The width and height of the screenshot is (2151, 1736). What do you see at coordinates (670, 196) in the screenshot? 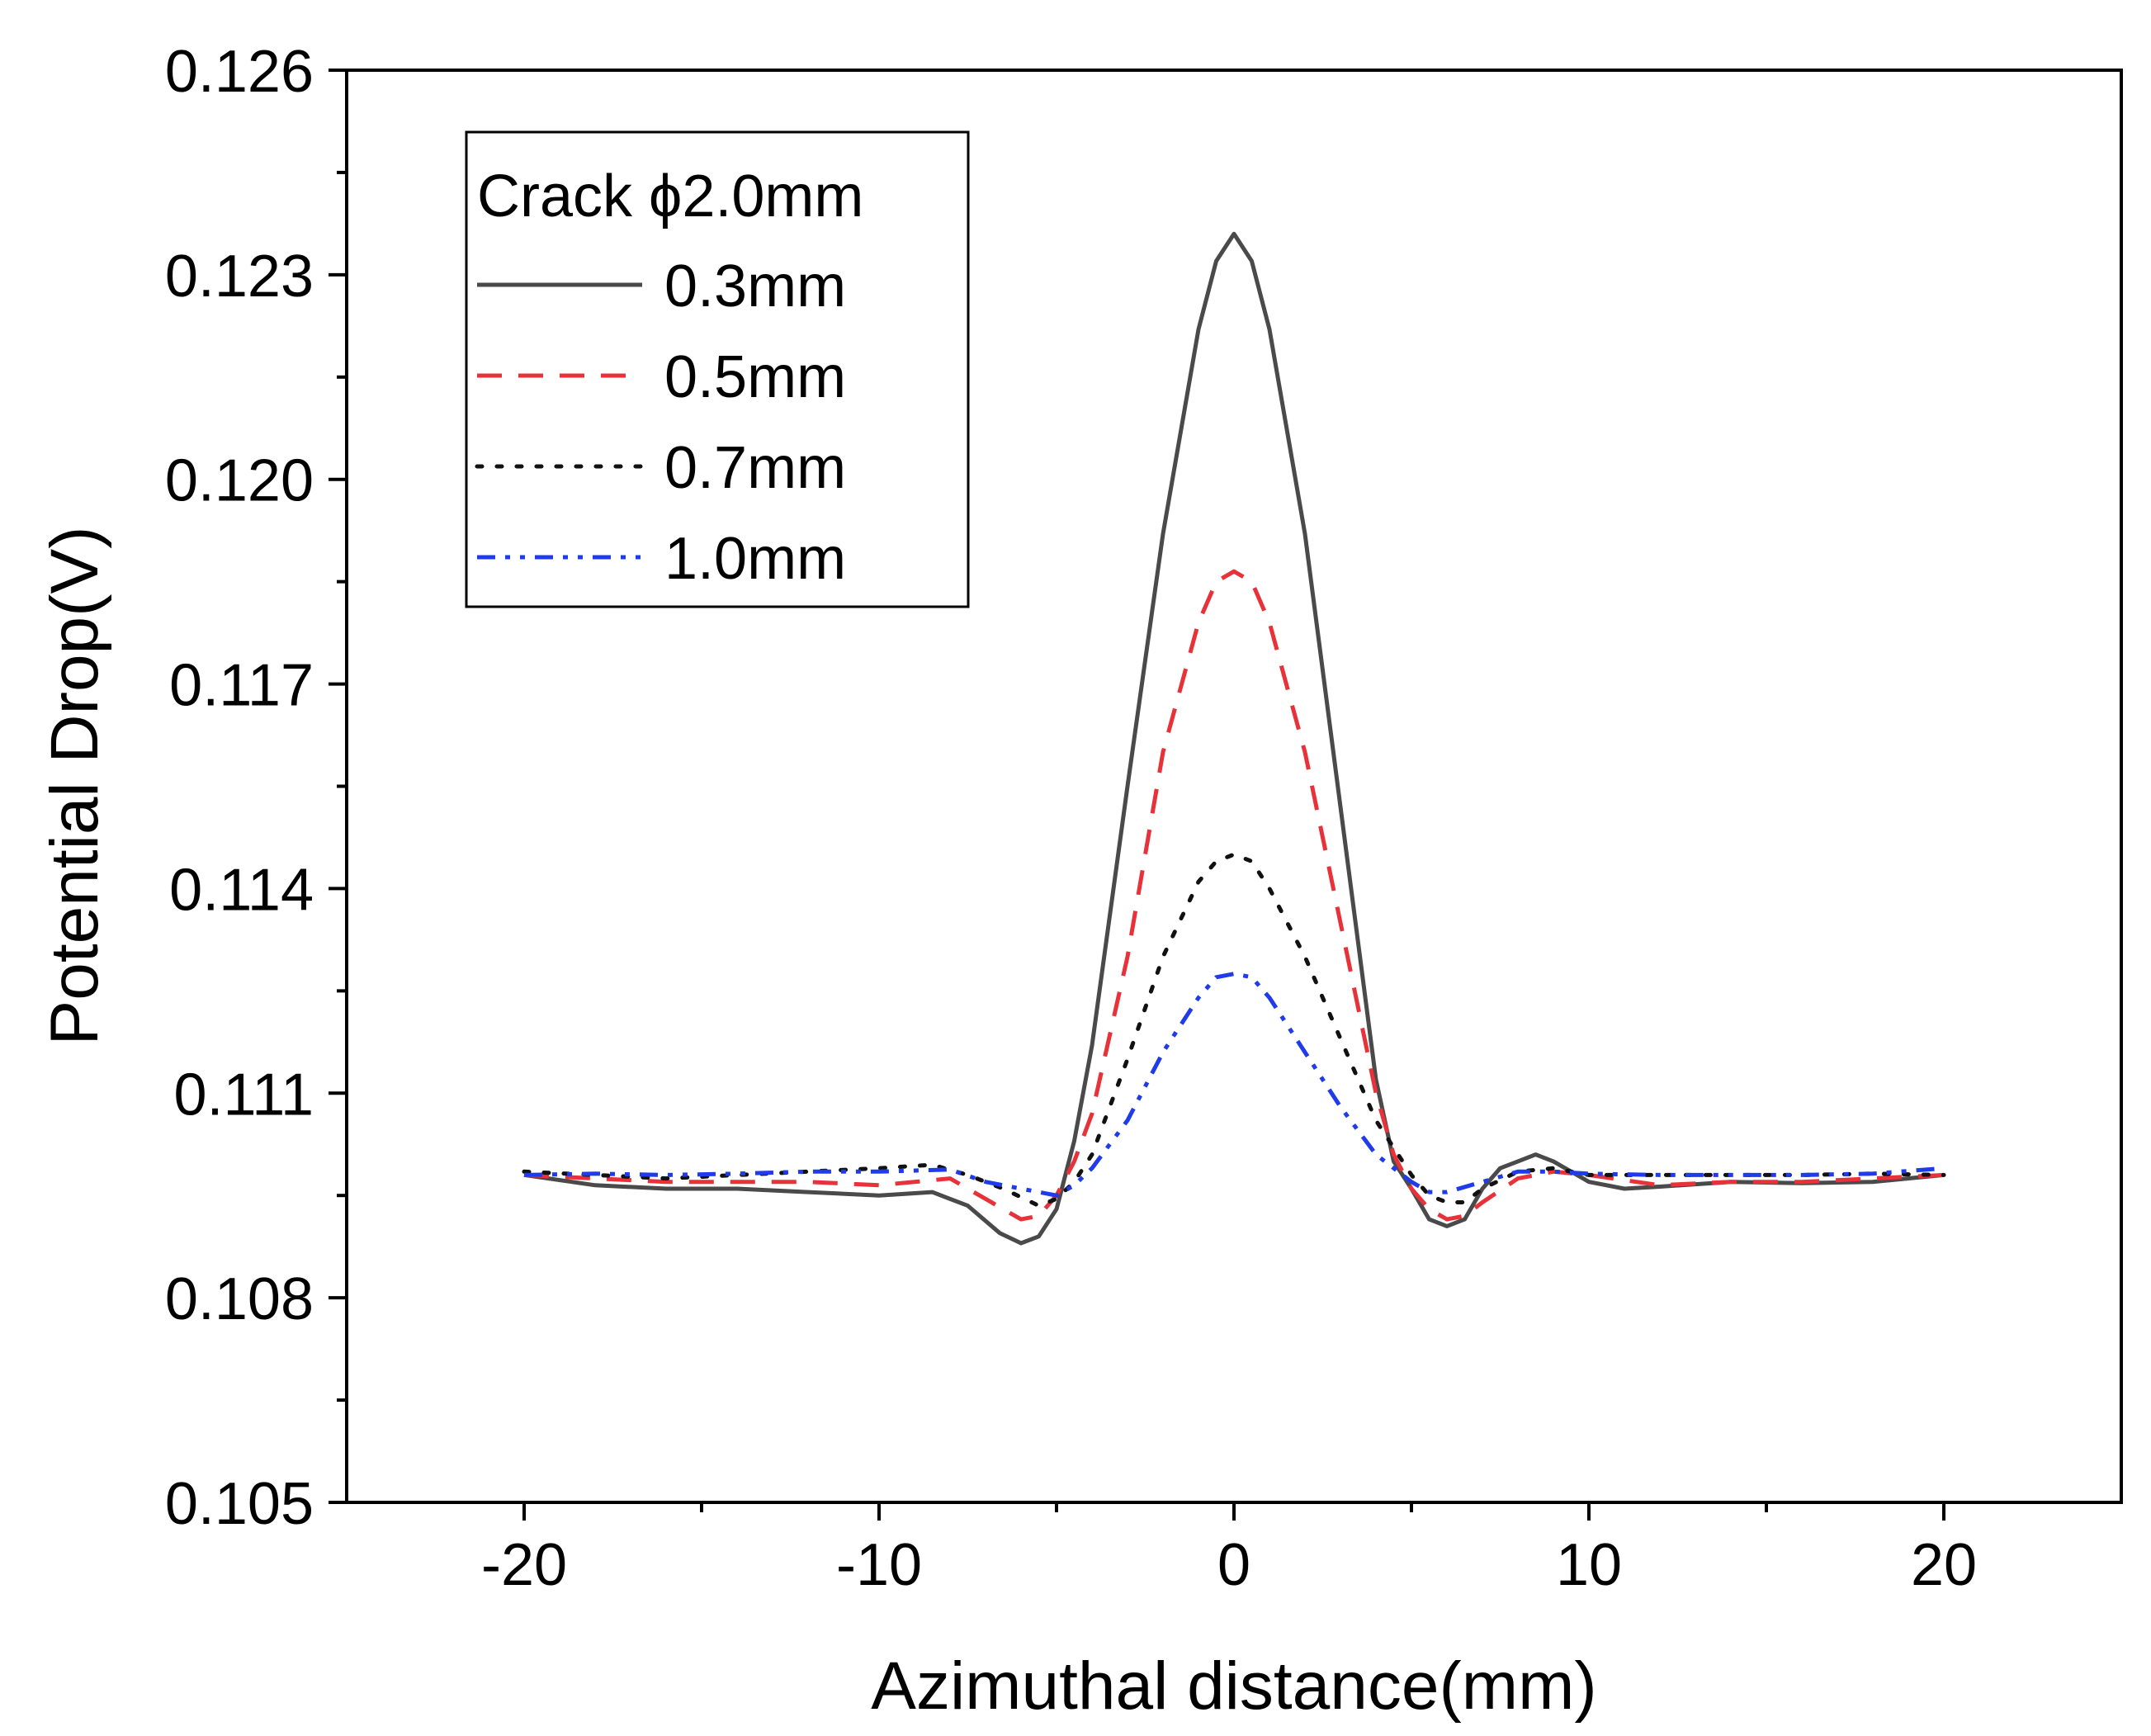
I see `legend-title: Crack ϕ2.0mm` at bounding box center [670, 196].